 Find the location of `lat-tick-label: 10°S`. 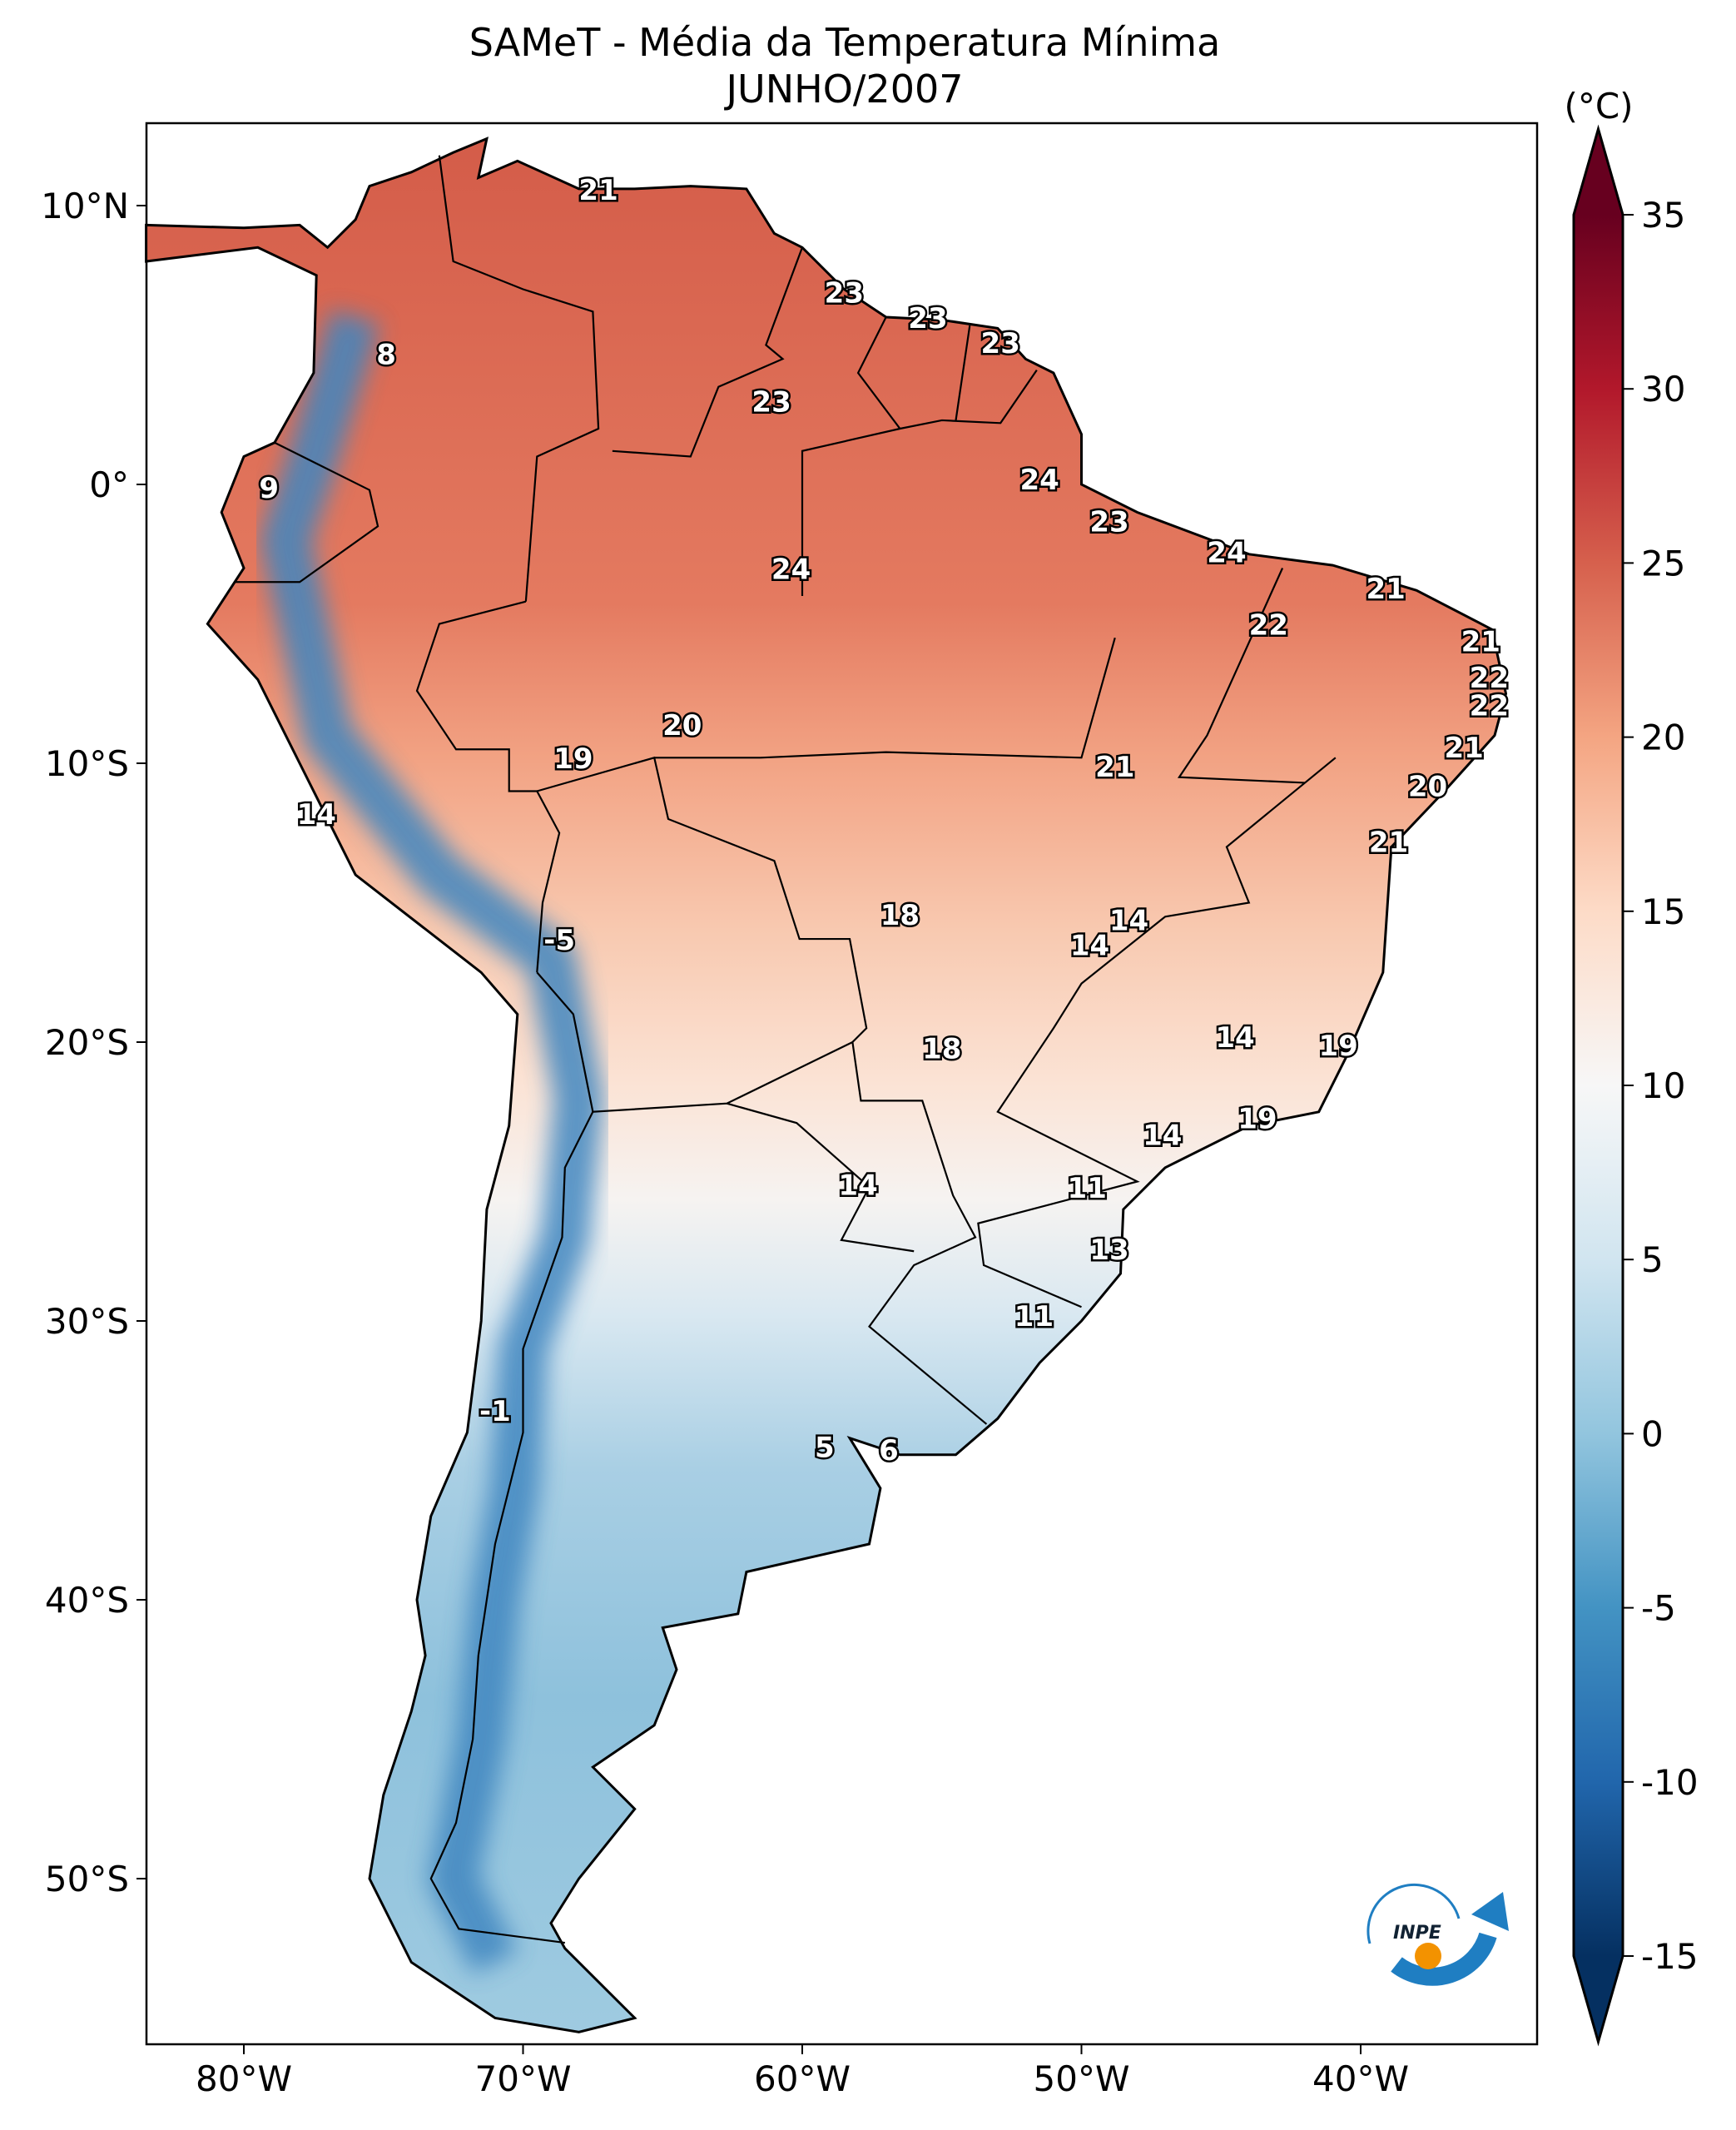

lat-tick-label: 10°S is located at coordinates (87, 763).